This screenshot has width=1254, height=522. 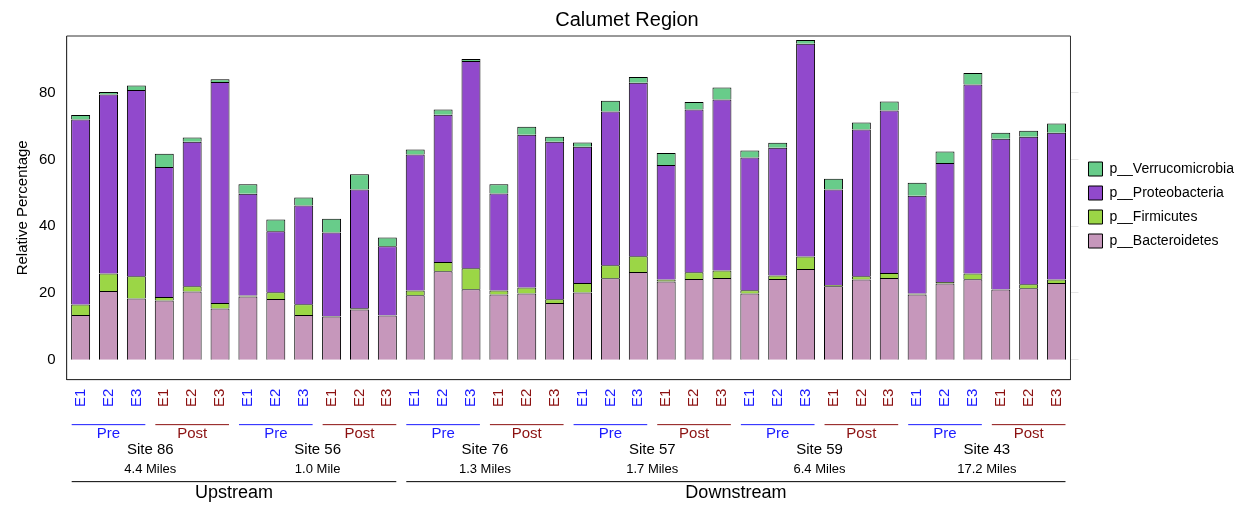 I want to click on text: Site 86, so click(x=150, y=448).